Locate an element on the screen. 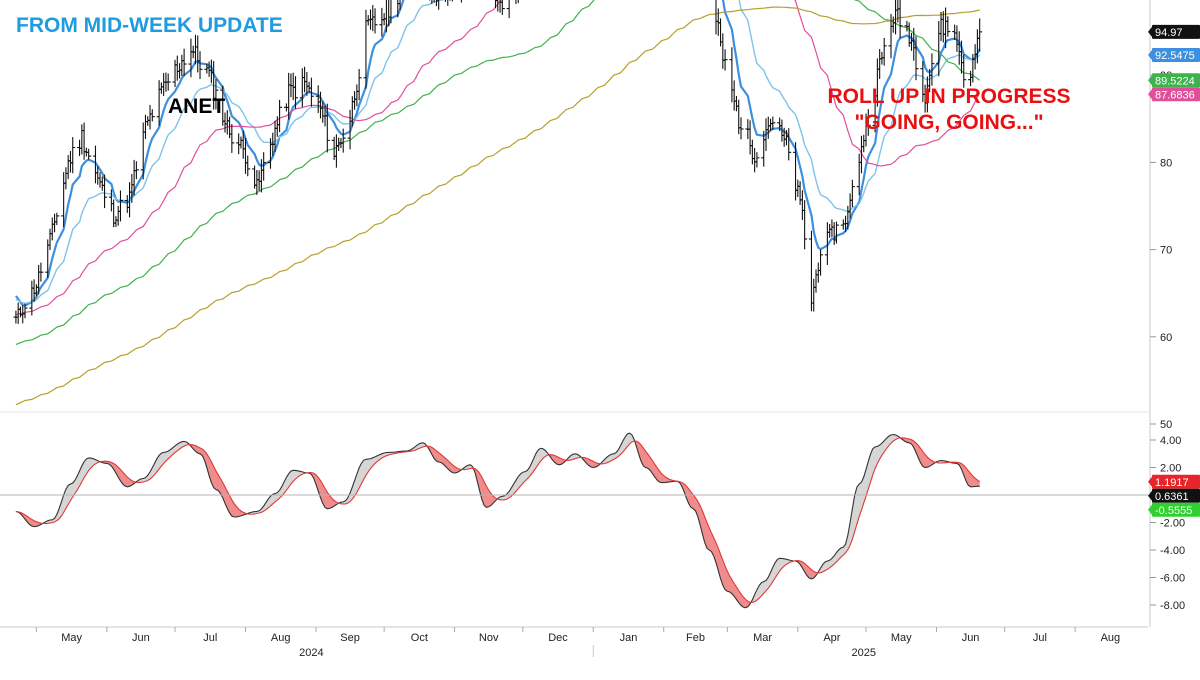 This screenshot has height=680, width=1200. price-tick-label: 70 is located at coordinates (1166, 251).